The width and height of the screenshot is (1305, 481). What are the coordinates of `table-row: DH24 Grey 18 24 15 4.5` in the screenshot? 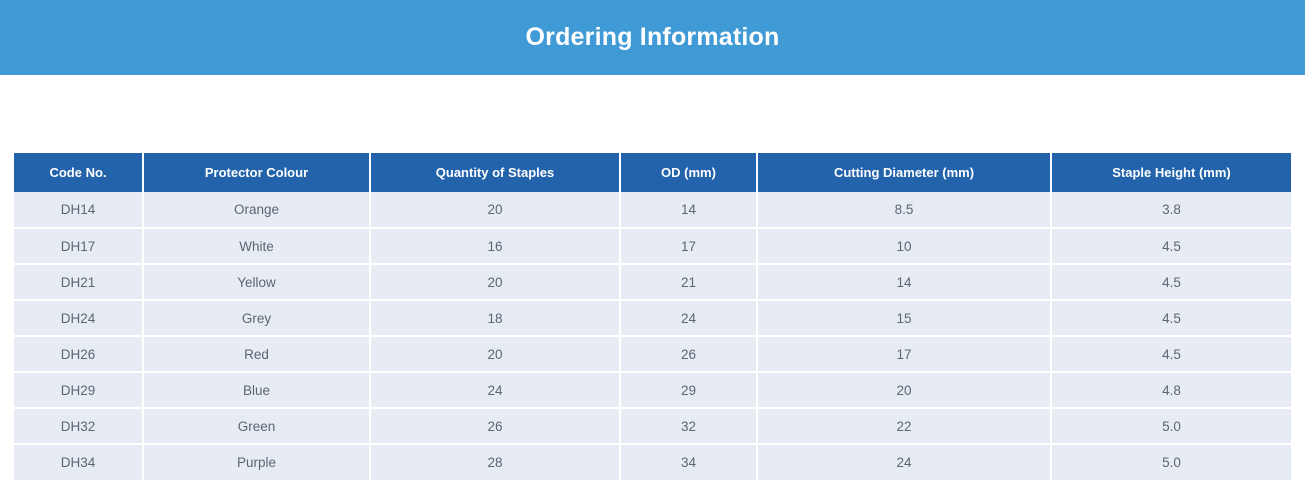 It's located at (652, 318).